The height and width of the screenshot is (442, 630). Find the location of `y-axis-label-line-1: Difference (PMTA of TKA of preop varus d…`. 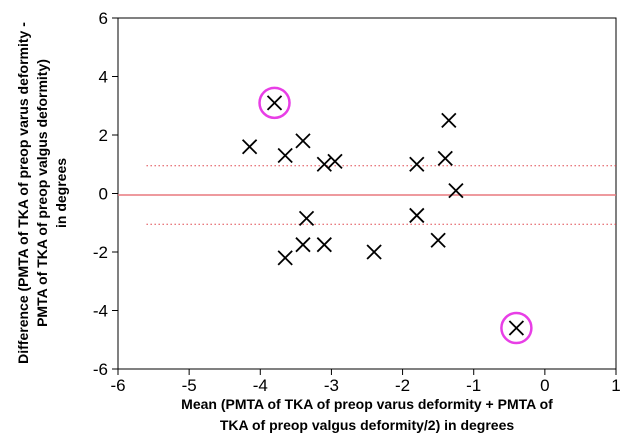

y-axis-label-line-1: Difference (PMTA of TKA of preop varus d… is located at coordinates (23, 193).